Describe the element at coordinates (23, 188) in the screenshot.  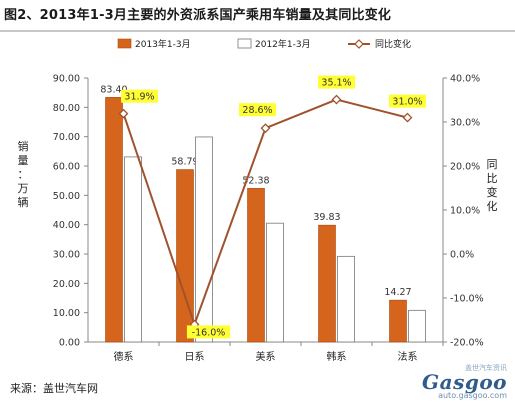
I see `y-axis-title-char: 万` at that location.